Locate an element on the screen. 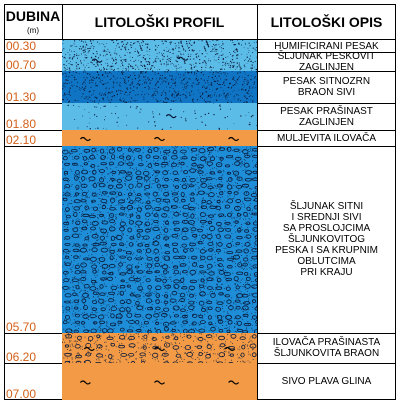 The width and height of the screenshot is (400, 403). depth-title: DUBINA is located at coordinates (33, 16).